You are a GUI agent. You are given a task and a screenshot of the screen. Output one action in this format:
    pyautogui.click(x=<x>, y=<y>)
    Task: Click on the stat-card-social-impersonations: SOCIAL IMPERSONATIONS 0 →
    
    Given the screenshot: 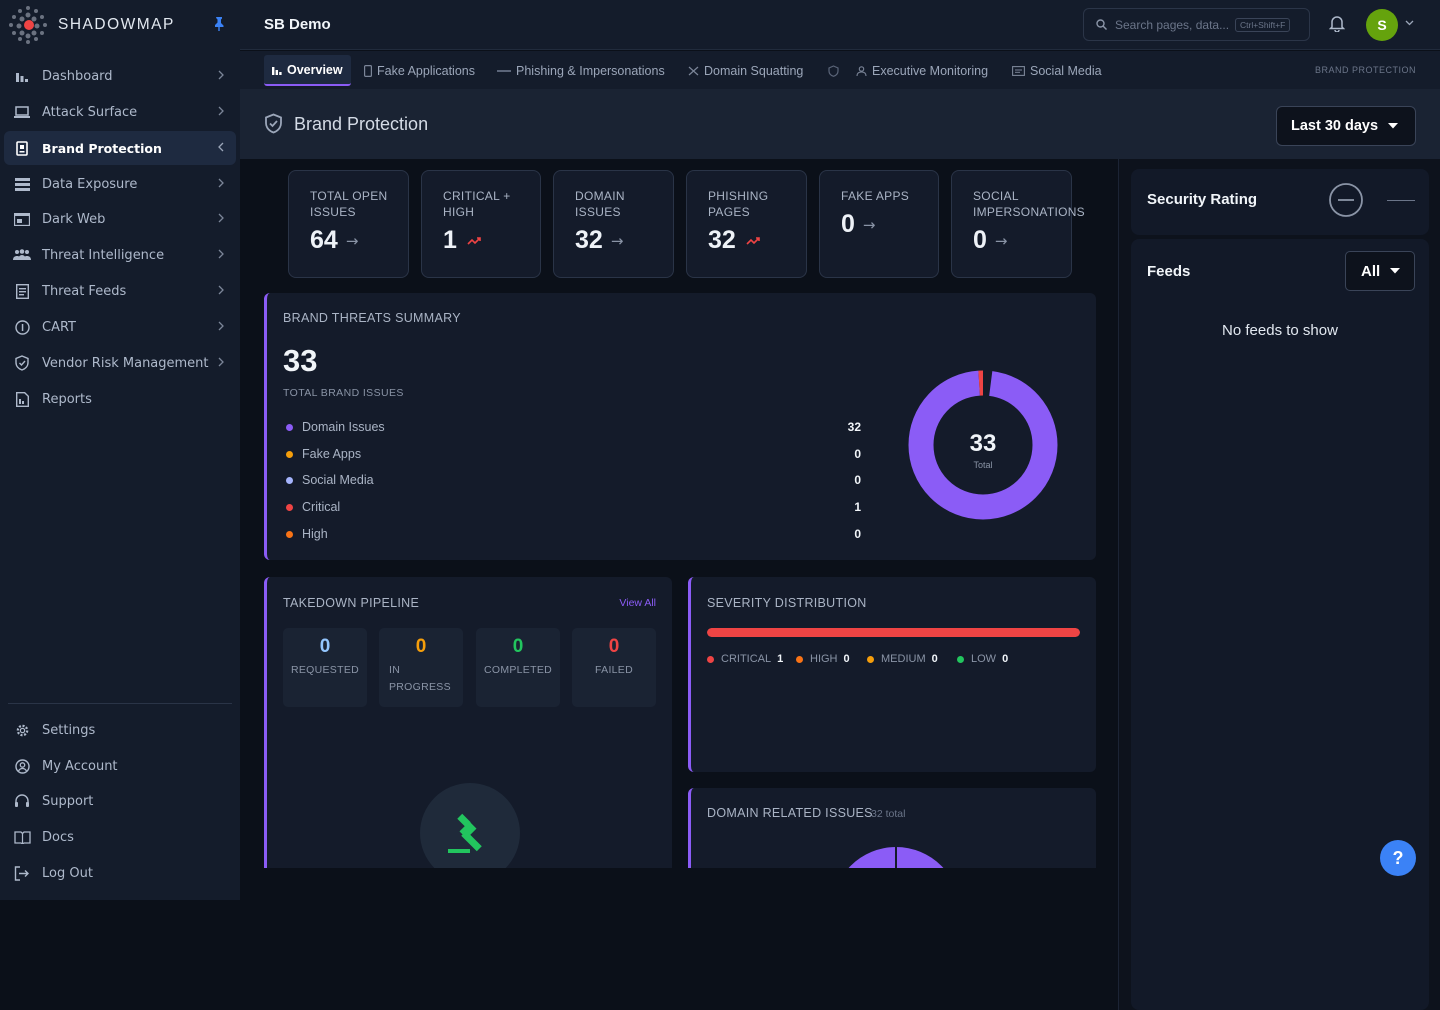 What is the action you would take?
    pyautogui.click(x=1018, y=224)
    